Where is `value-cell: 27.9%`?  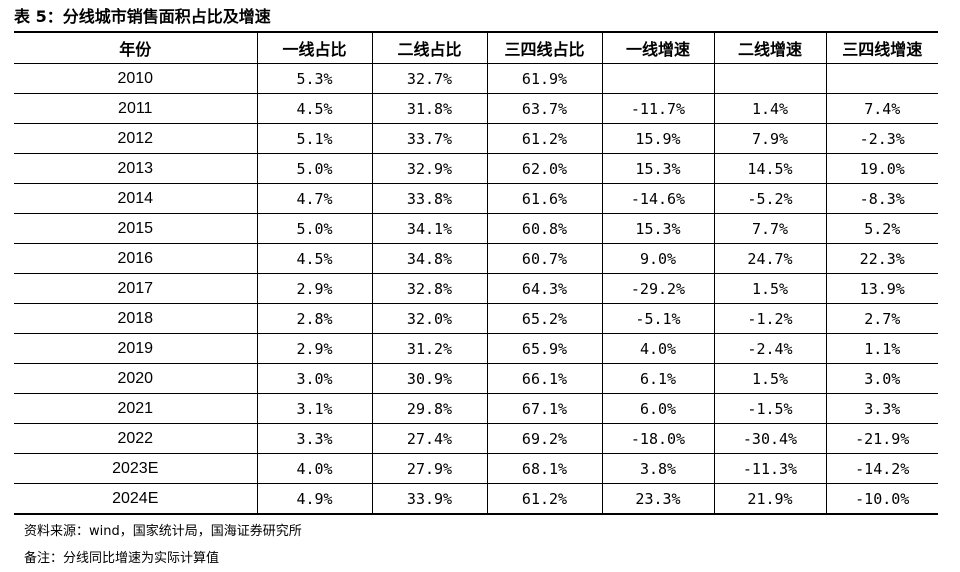
value-cell: 27.9% is located at coordinates (429, 468).